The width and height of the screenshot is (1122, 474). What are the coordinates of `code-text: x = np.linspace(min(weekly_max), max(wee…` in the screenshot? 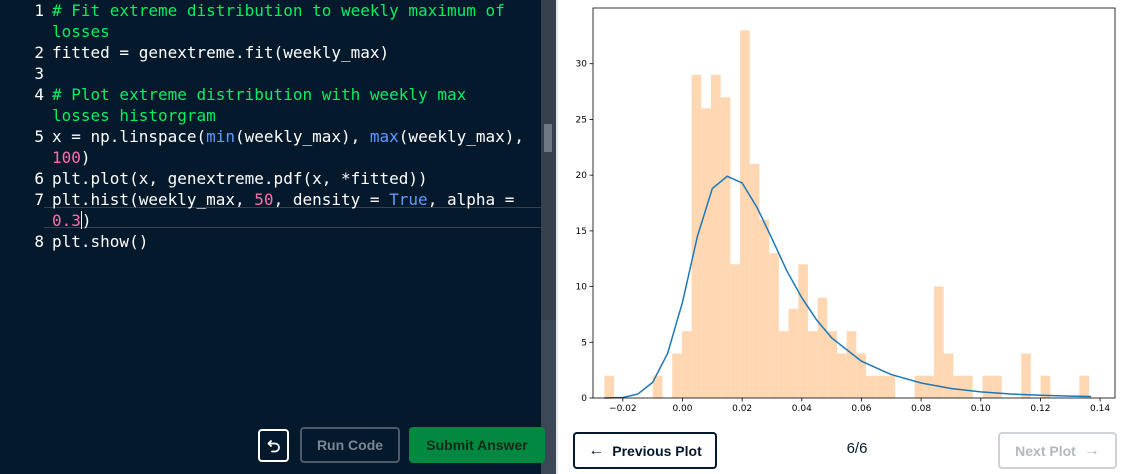 It's located at (288, 136).